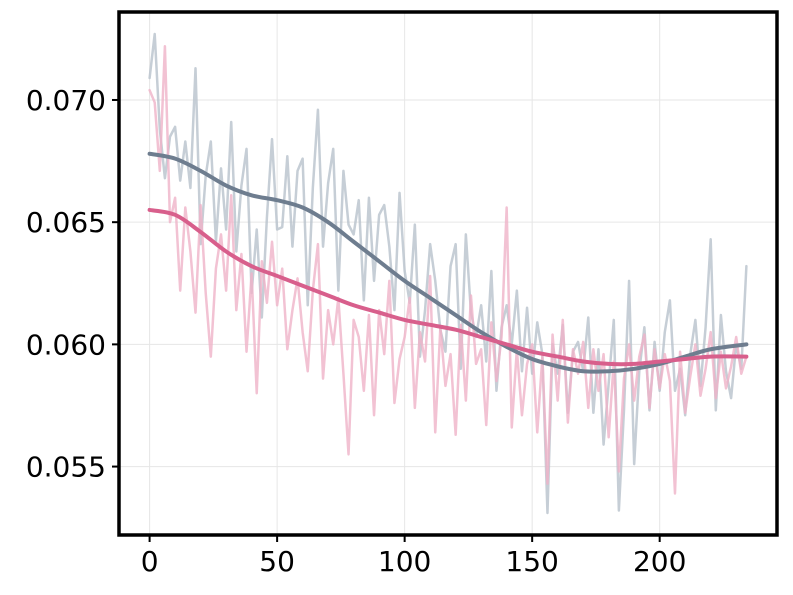 The image size is (793, 595). Describe the element at coordinates (277, 561) in the screenshot. I see `x-tick-label: 50` at that location.